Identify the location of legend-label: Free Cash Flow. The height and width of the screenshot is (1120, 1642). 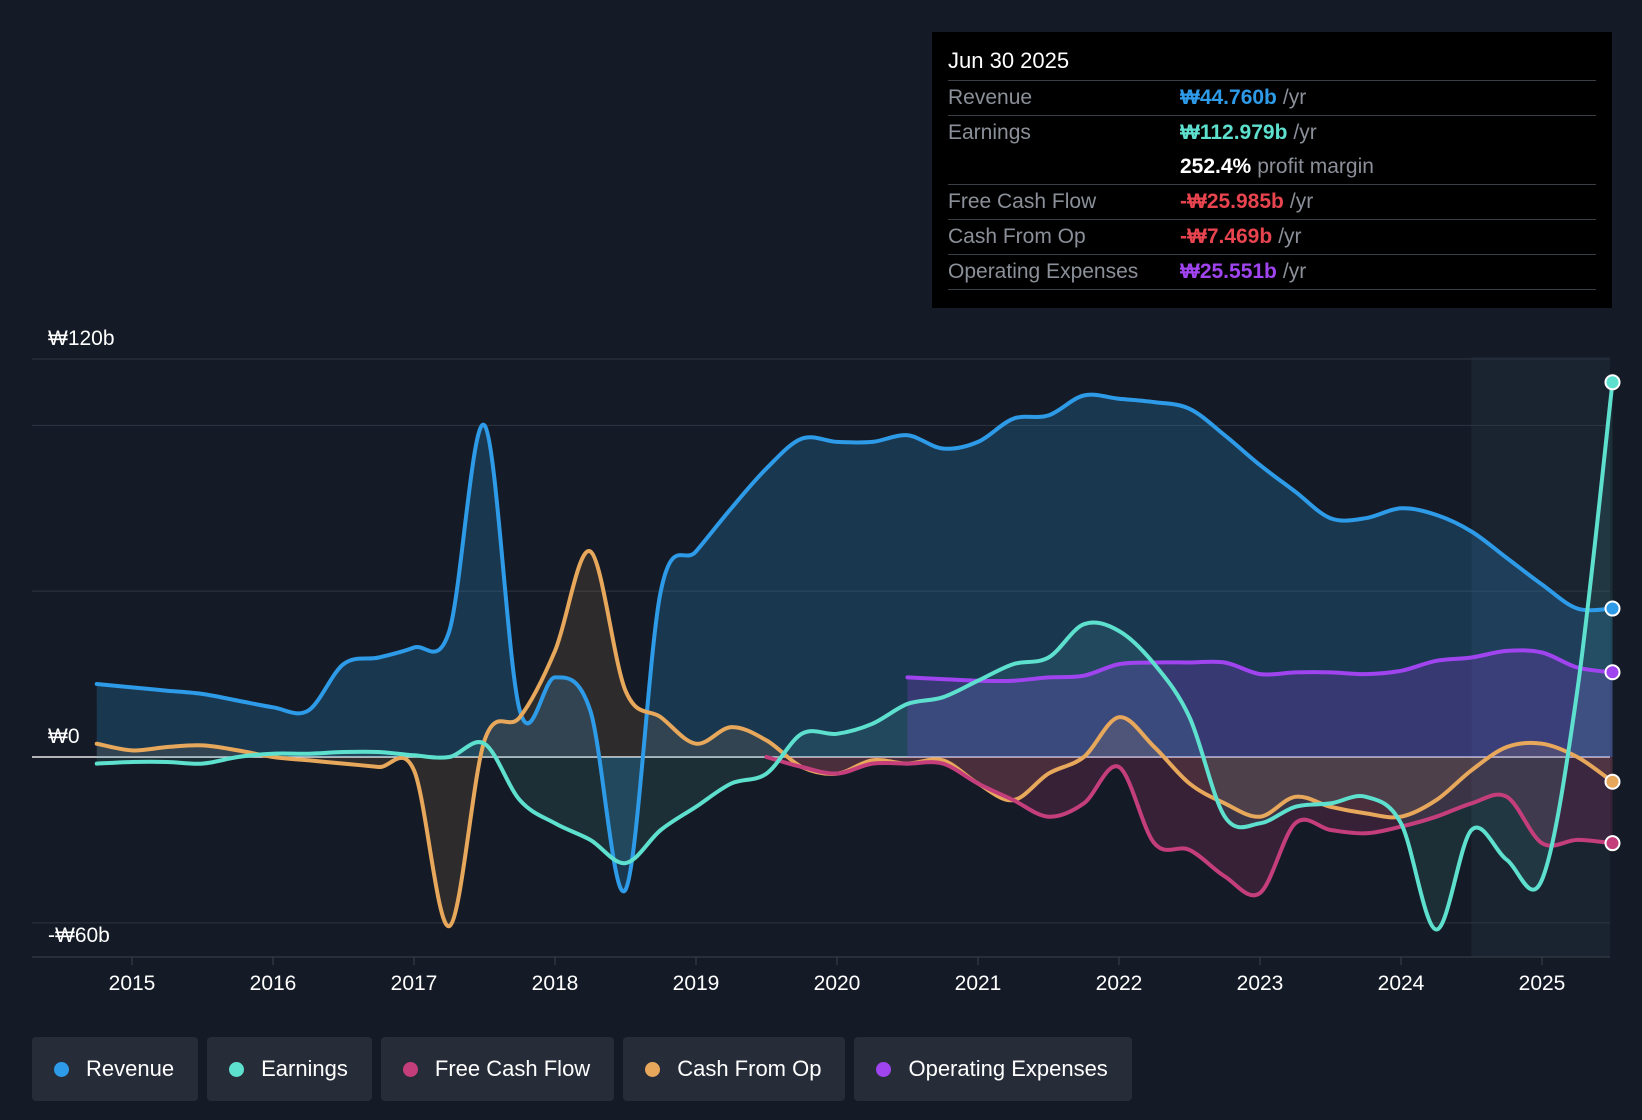
(512, 1068).